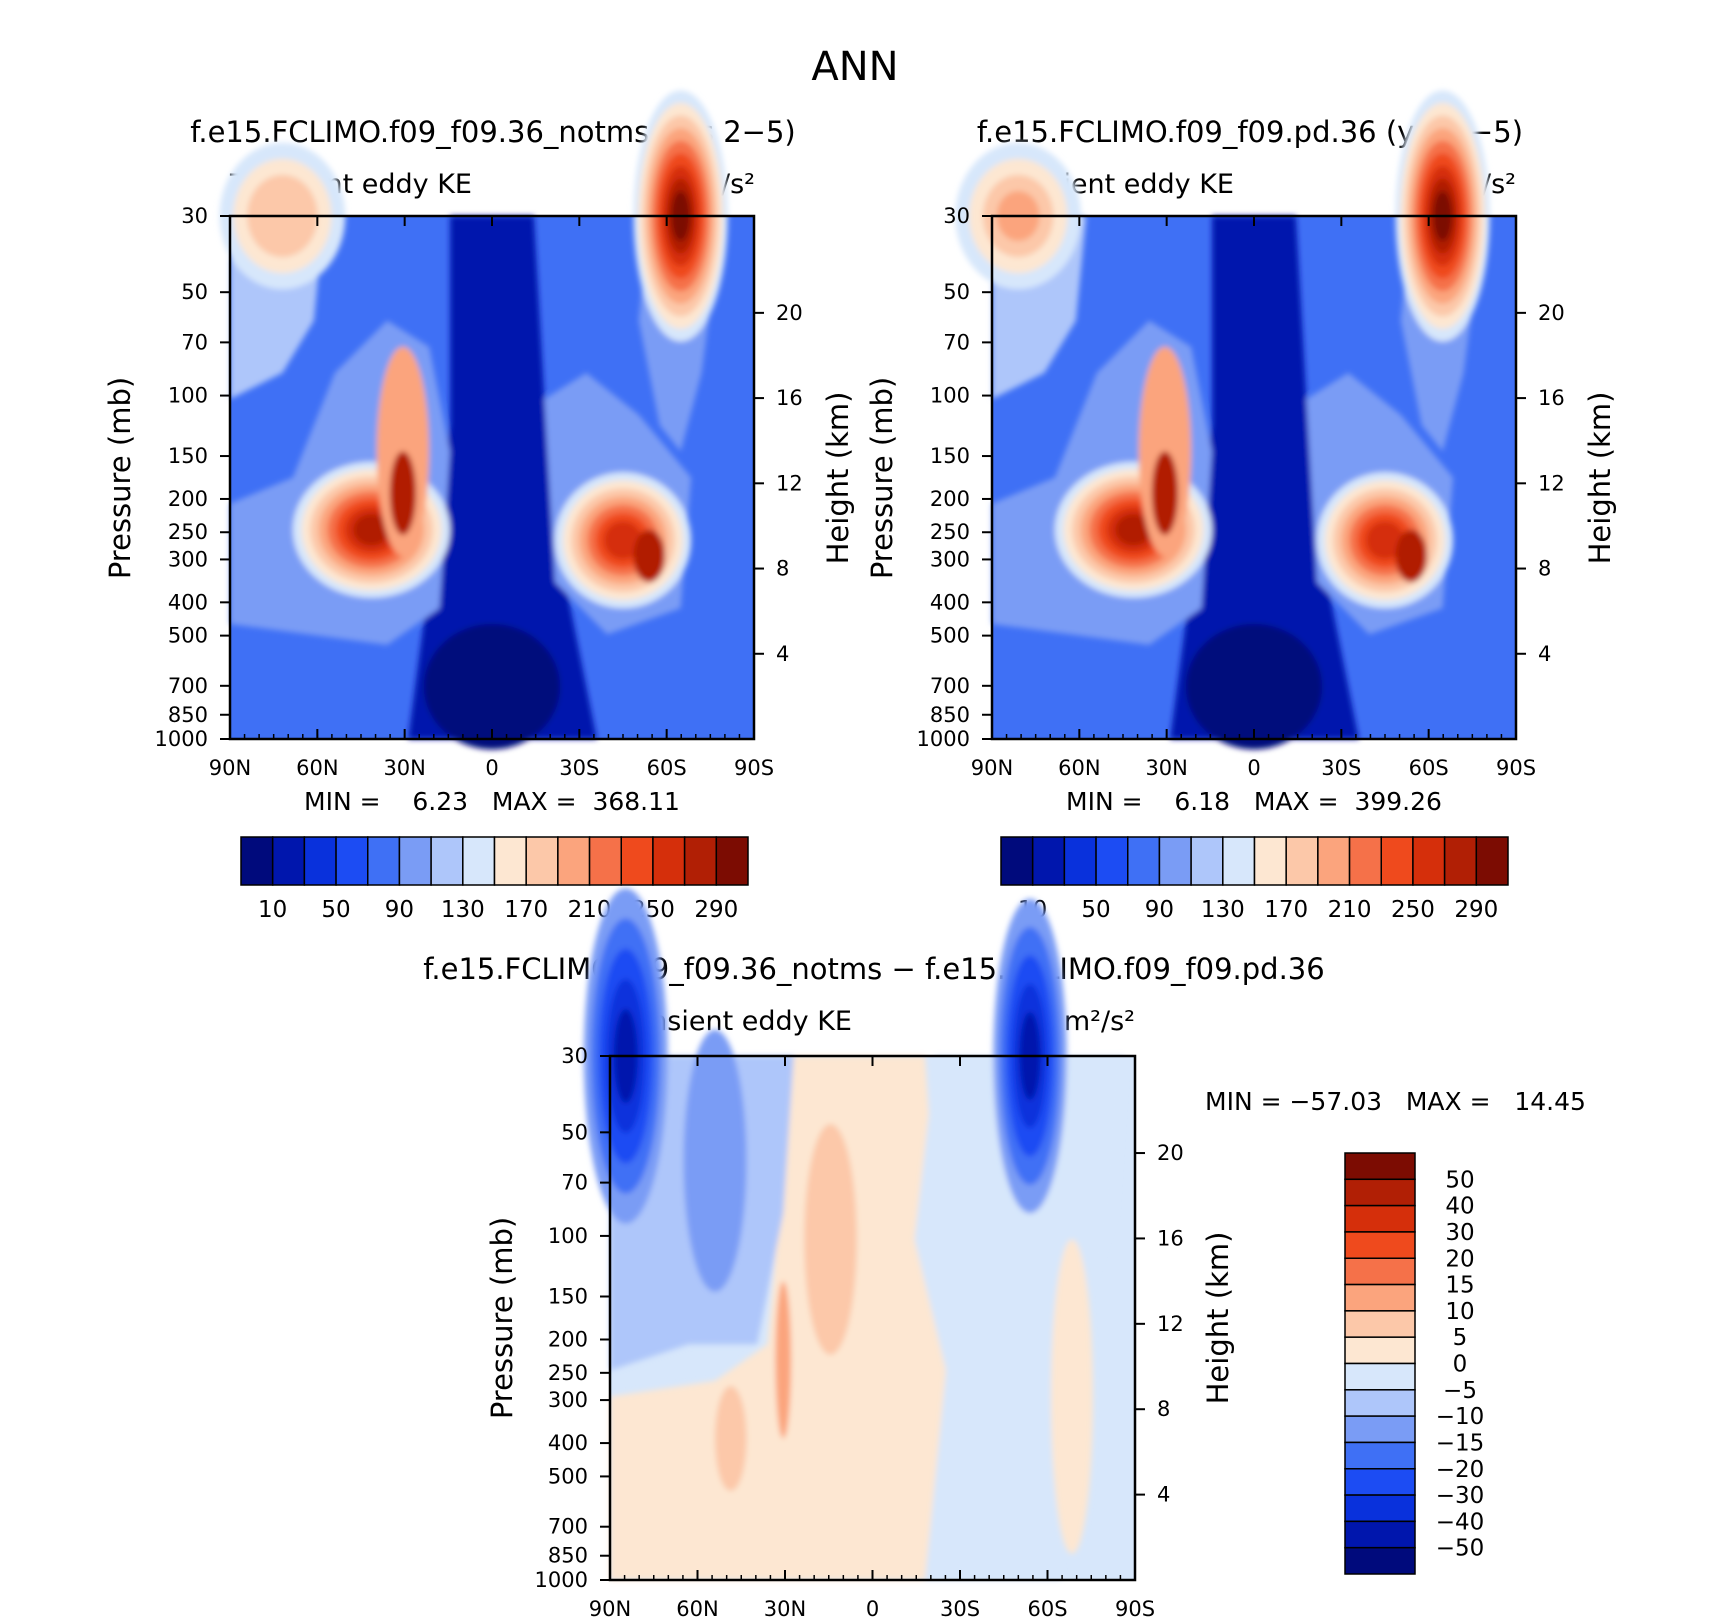  I want to click on panel-2-plot-area, so click(1236, 420).